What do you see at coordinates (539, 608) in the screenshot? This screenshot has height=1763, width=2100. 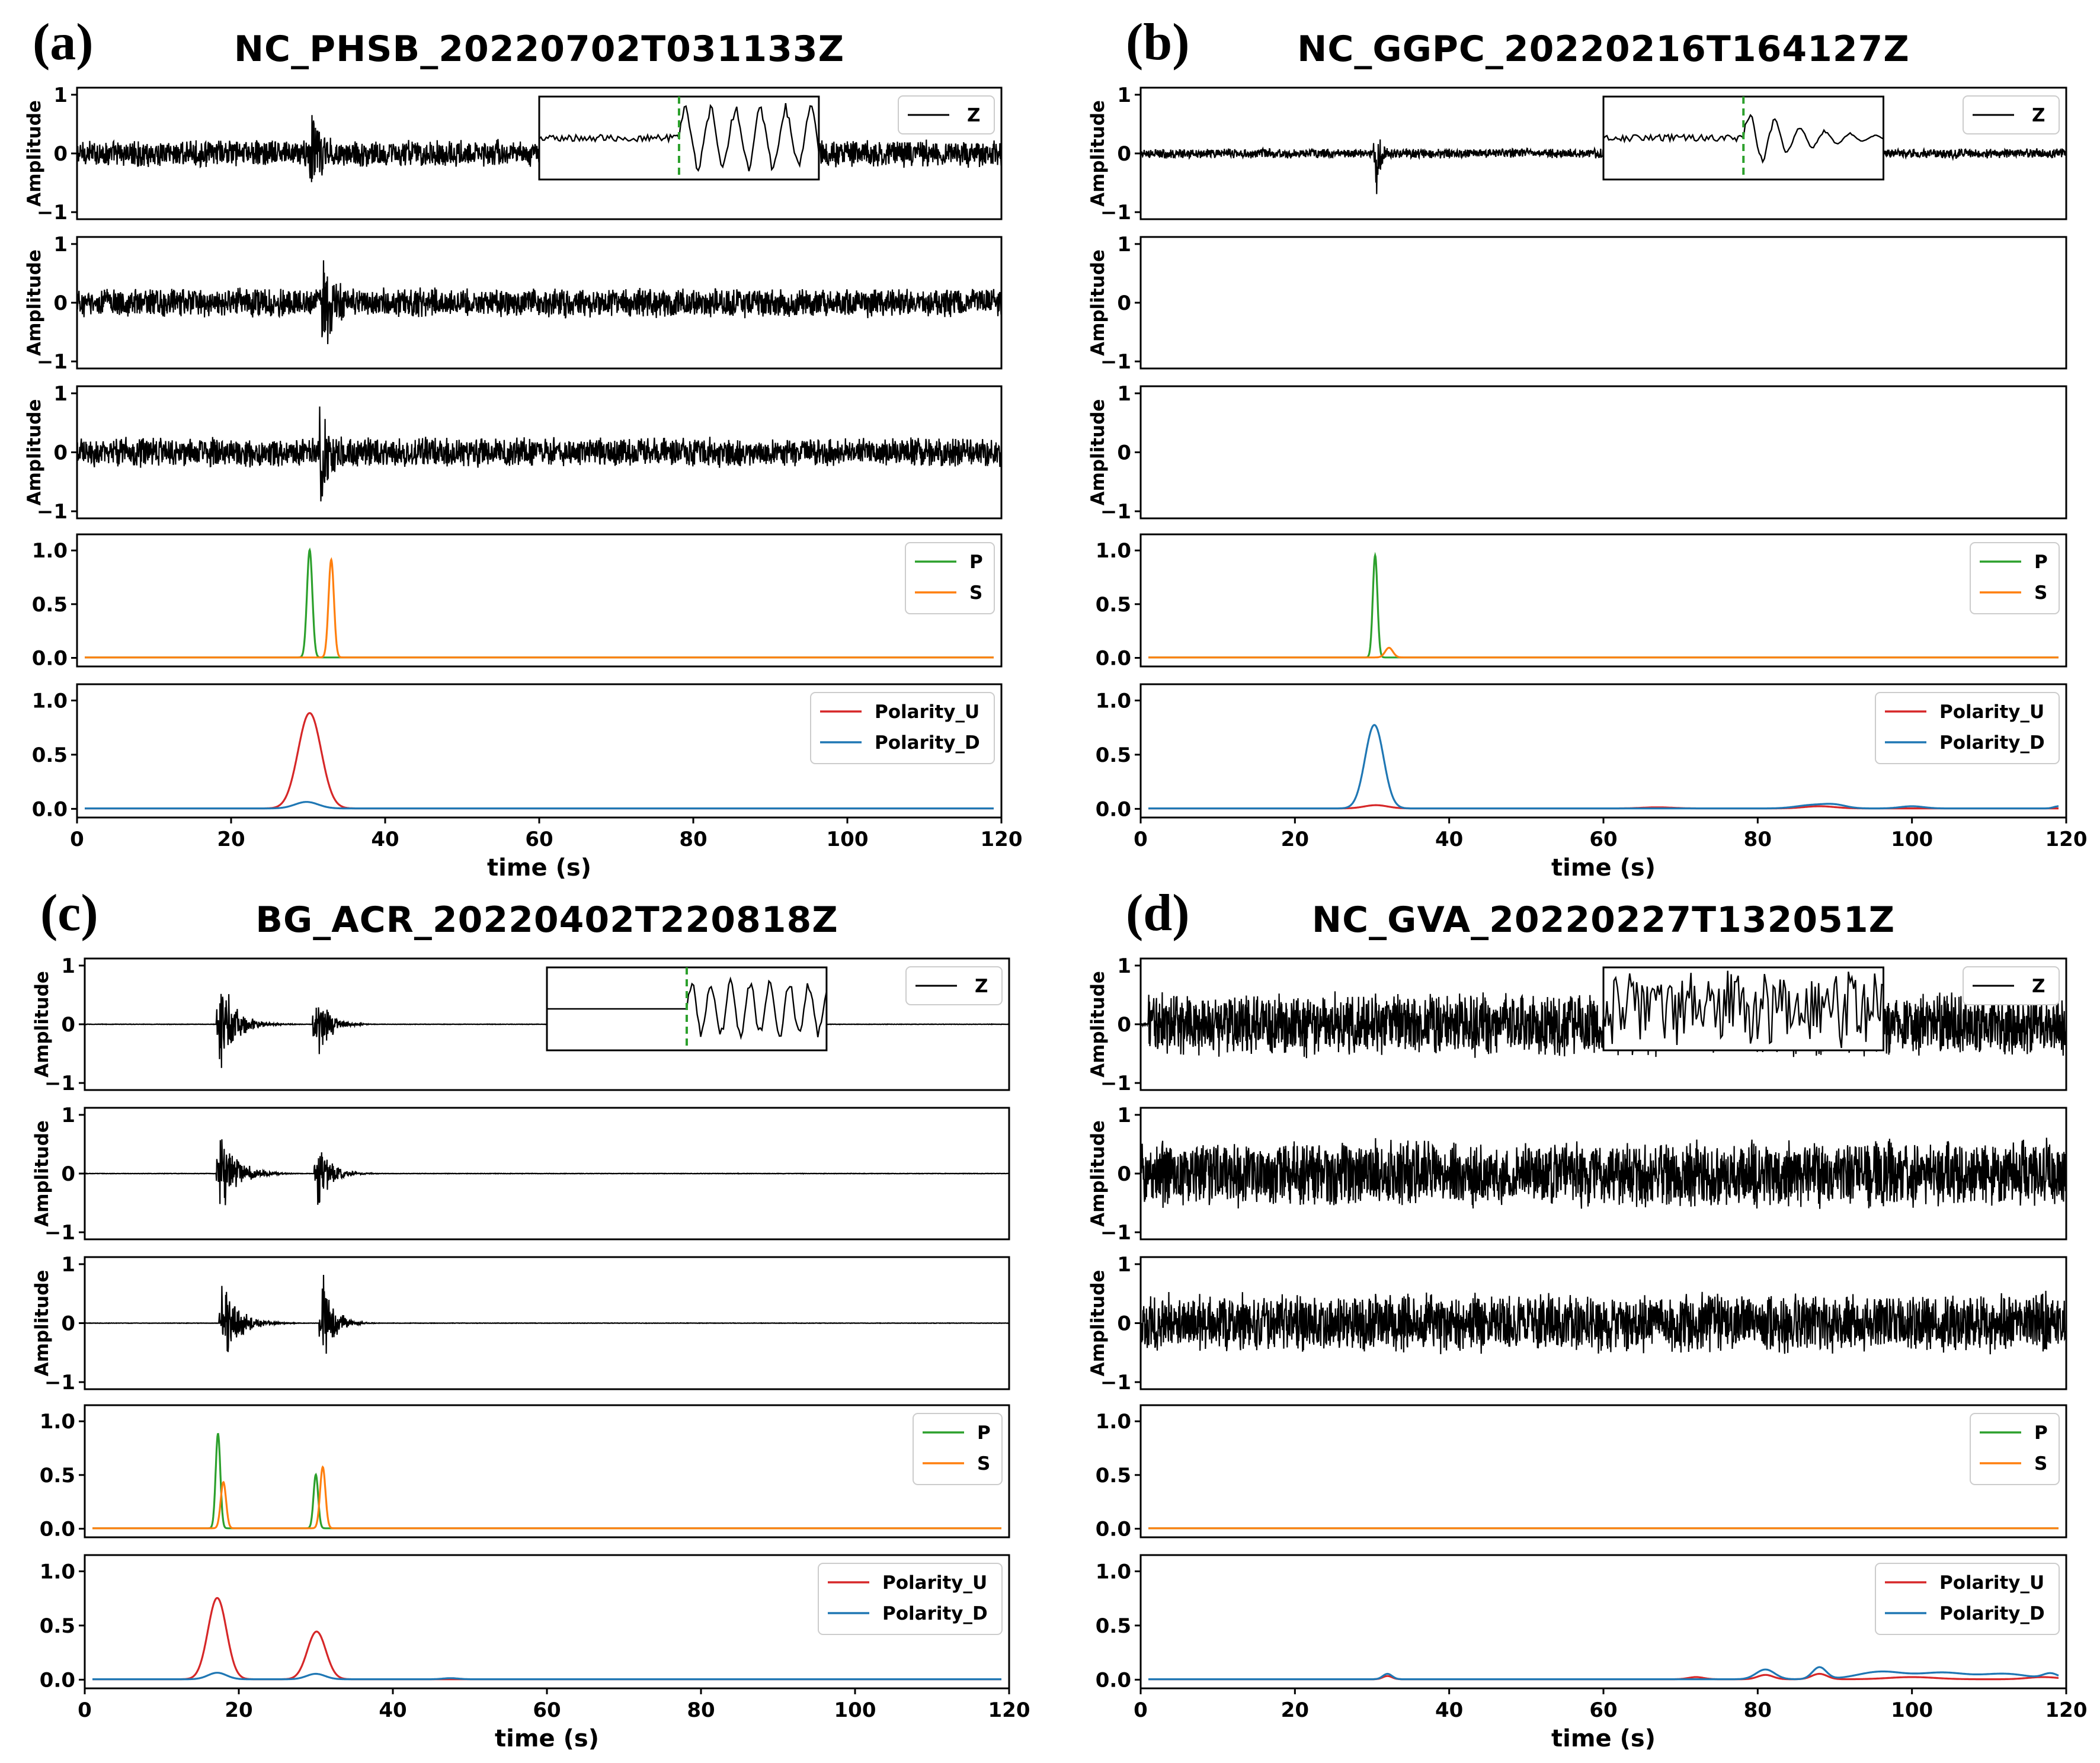 I see `series-s` at bounding box center [539, 608].